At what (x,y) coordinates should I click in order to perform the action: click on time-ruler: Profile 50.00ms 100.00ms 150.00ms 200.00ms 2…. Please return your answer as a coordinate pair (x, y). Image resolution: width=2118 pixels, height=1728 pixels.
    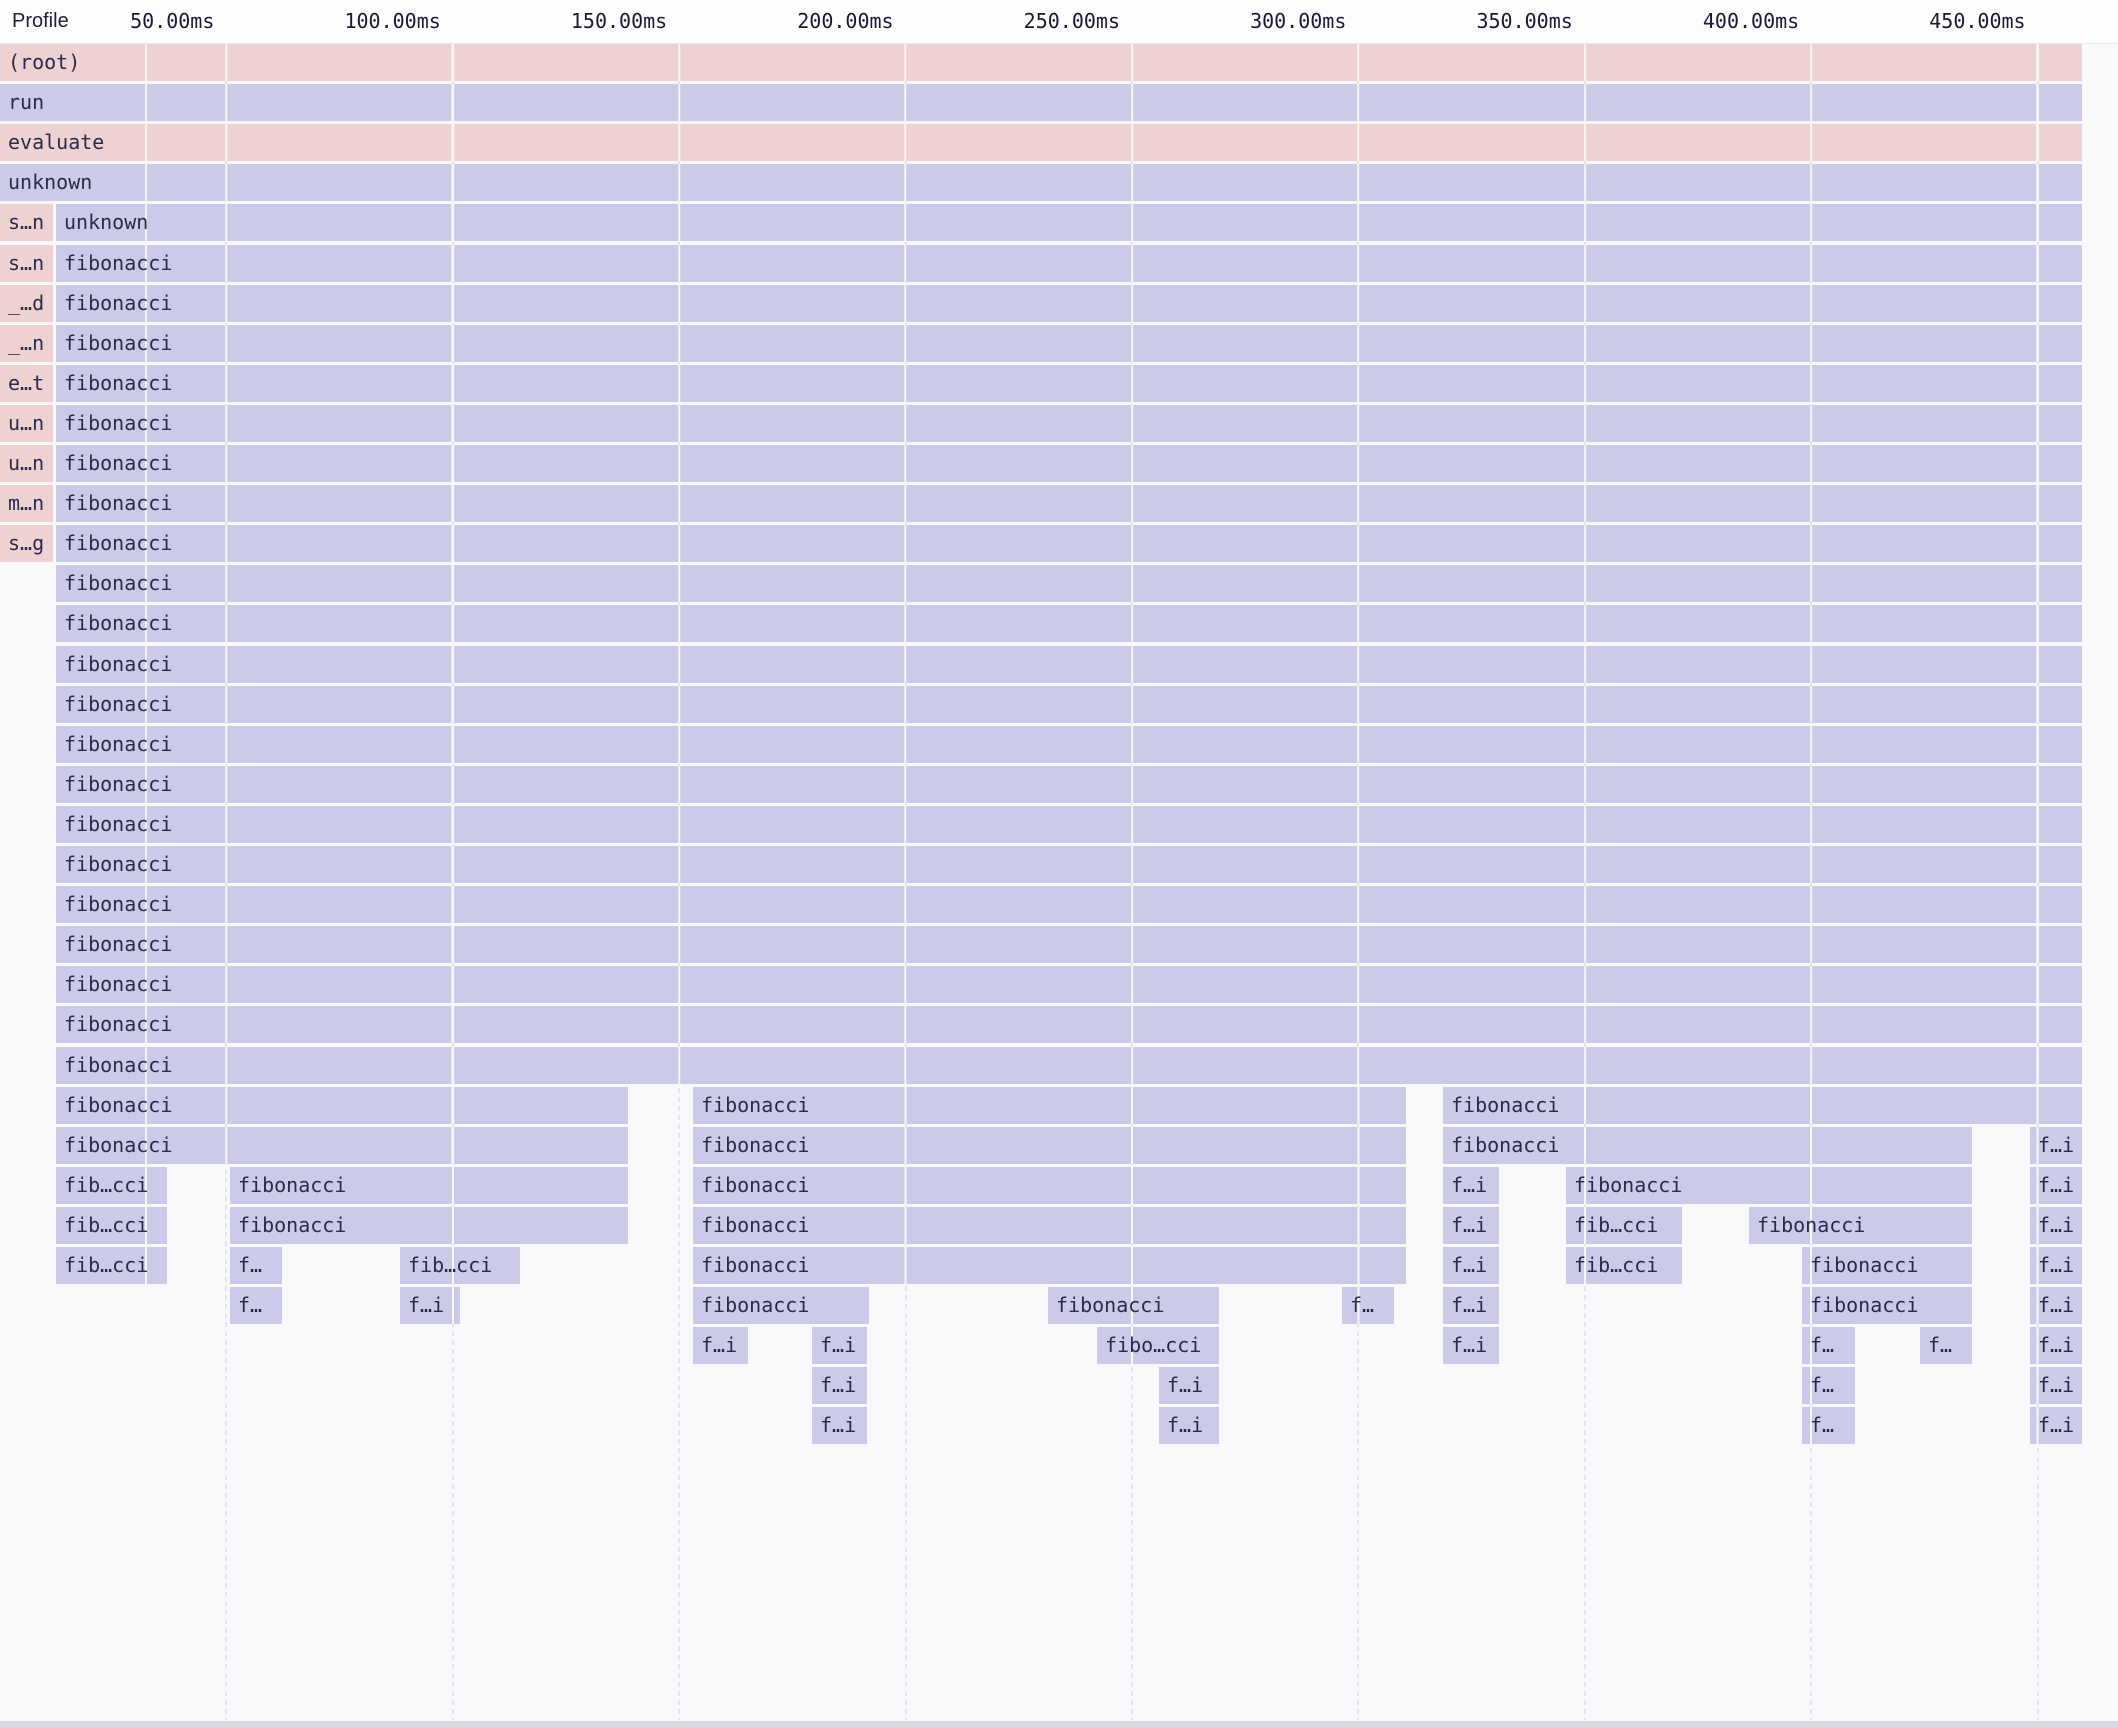
    Looking at the image, I should click on (1059, 22).